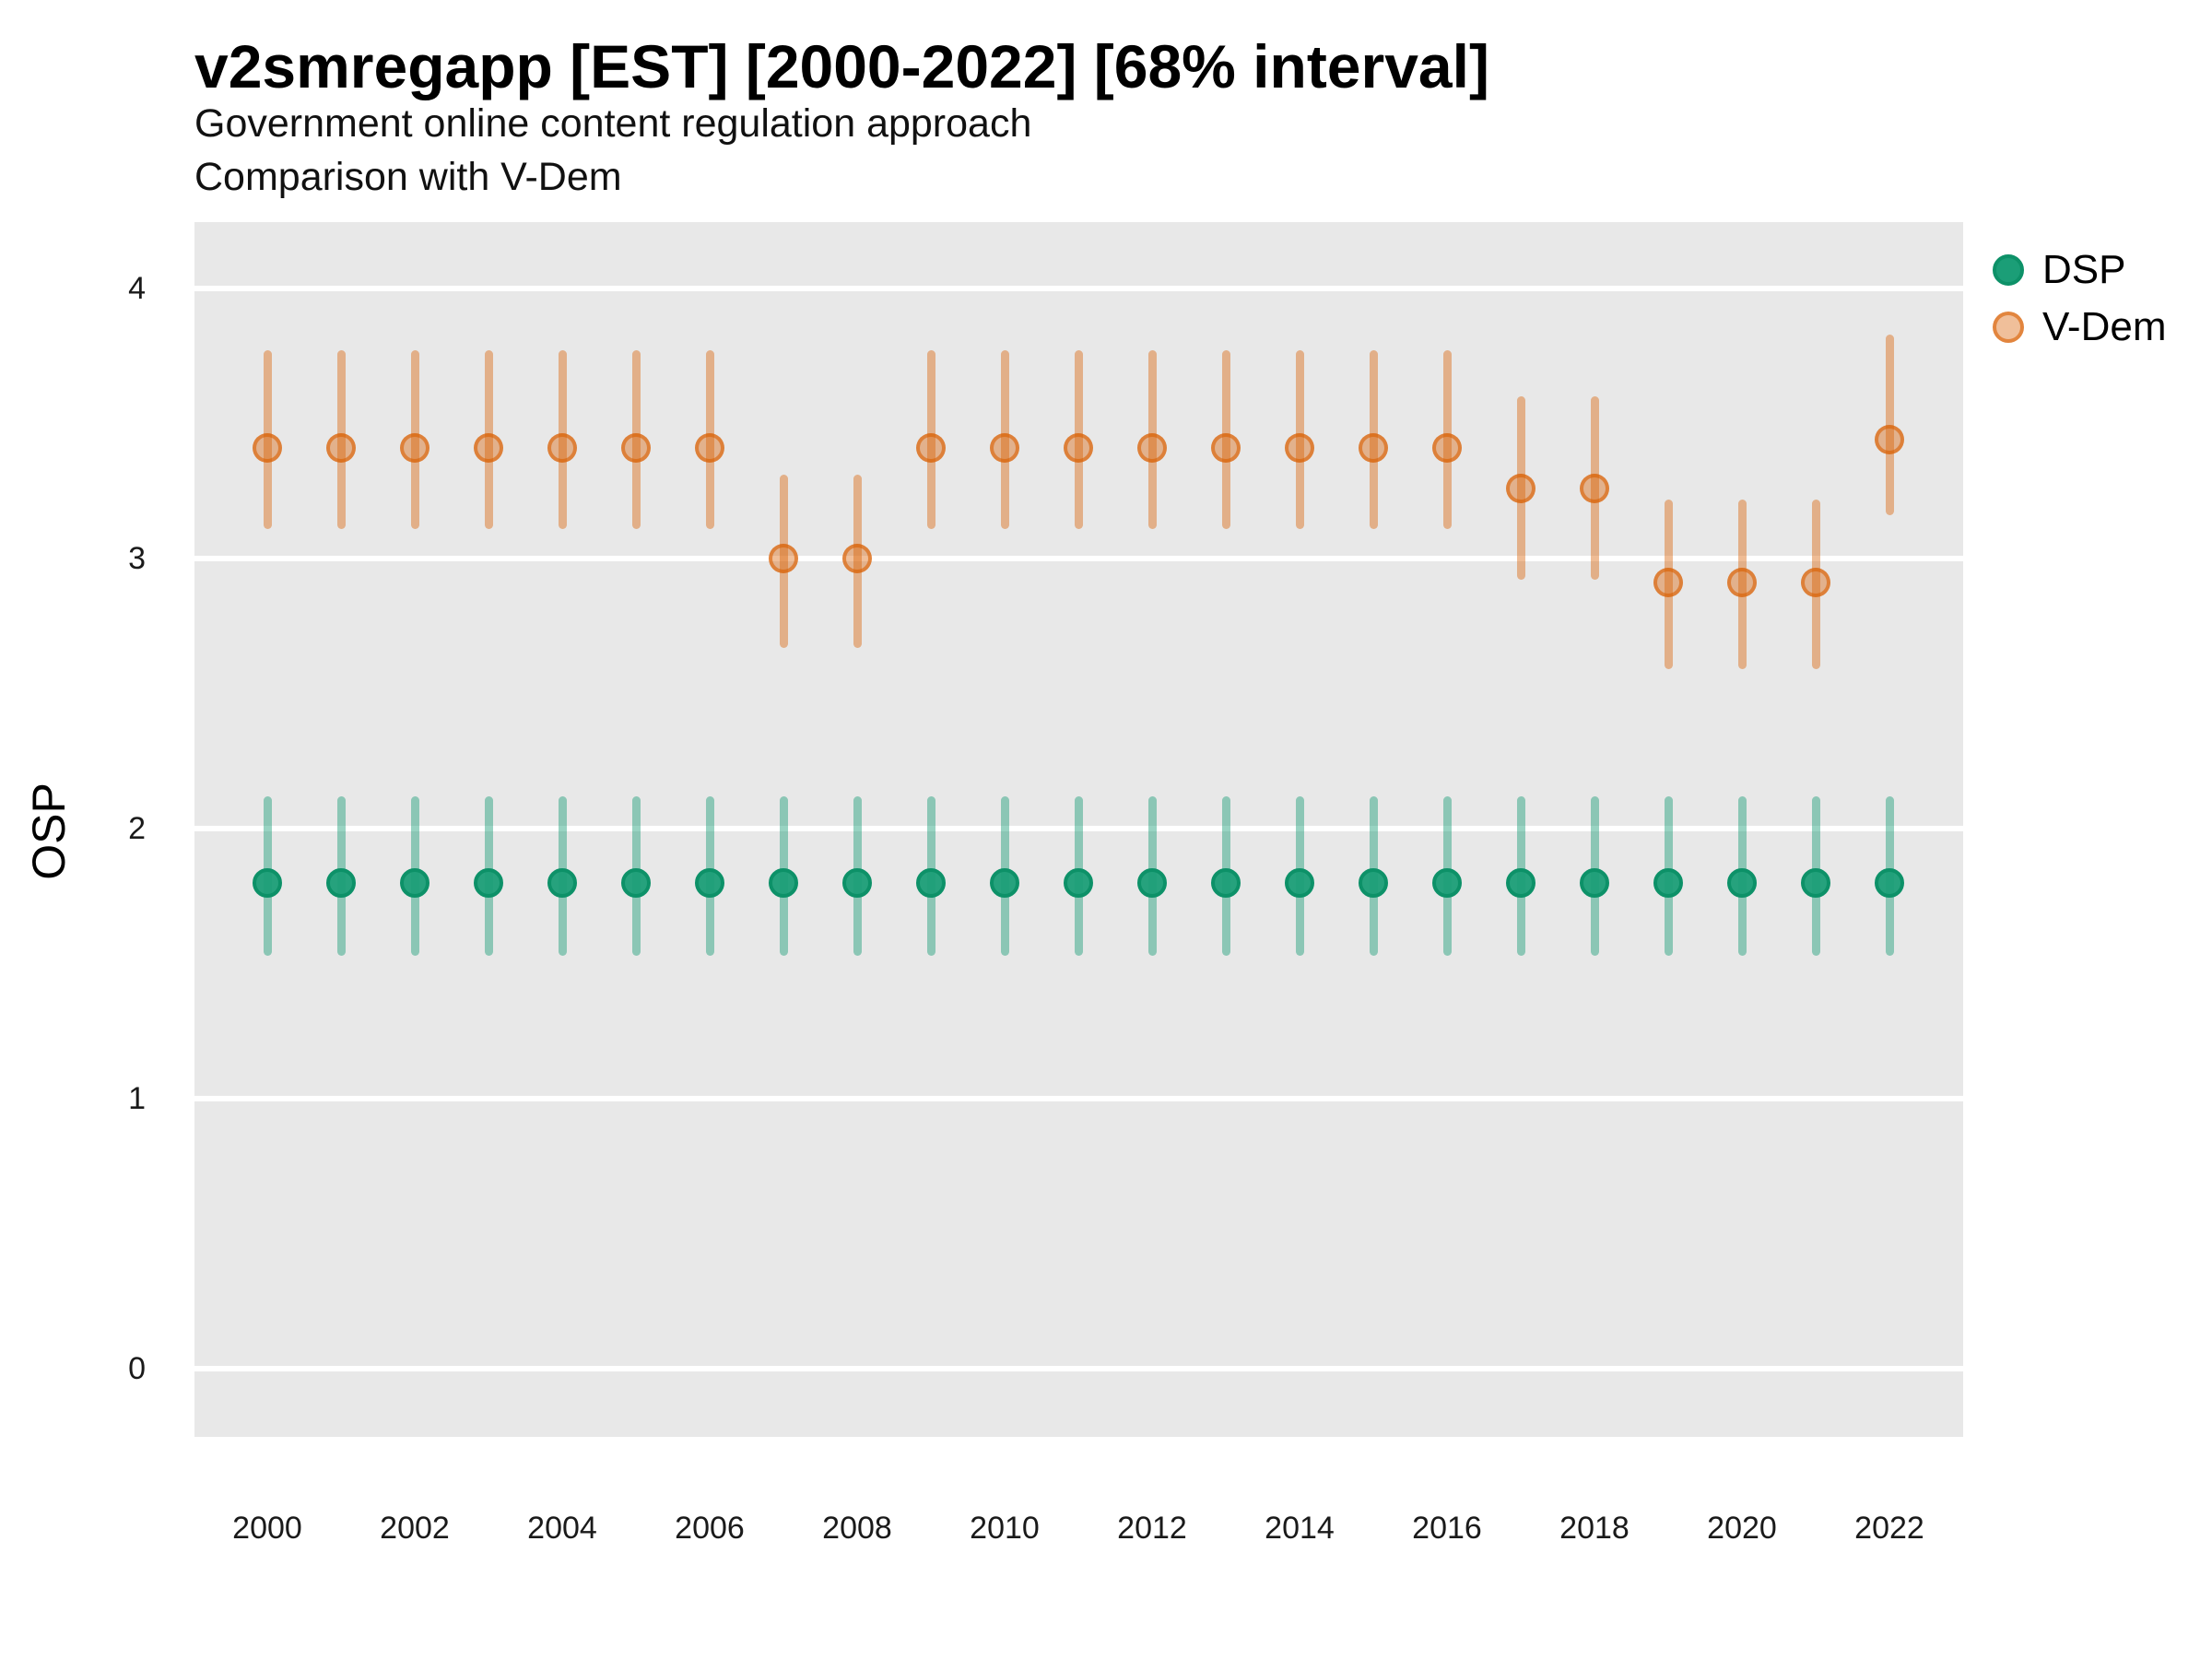 The height and width of the screenshot is (1659, 2212). Describe the element at coordinates (267, 447) in the screenshot. I see `point-vdem-2000` at that location.